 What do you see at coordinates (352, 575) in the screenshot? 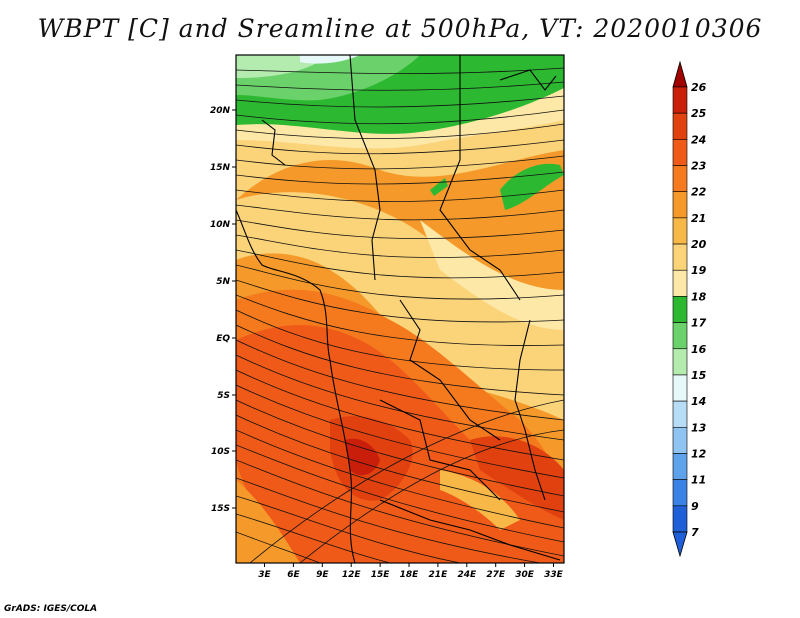
I see `lon-tick-label: 12E` at bounding box center [352, 575].